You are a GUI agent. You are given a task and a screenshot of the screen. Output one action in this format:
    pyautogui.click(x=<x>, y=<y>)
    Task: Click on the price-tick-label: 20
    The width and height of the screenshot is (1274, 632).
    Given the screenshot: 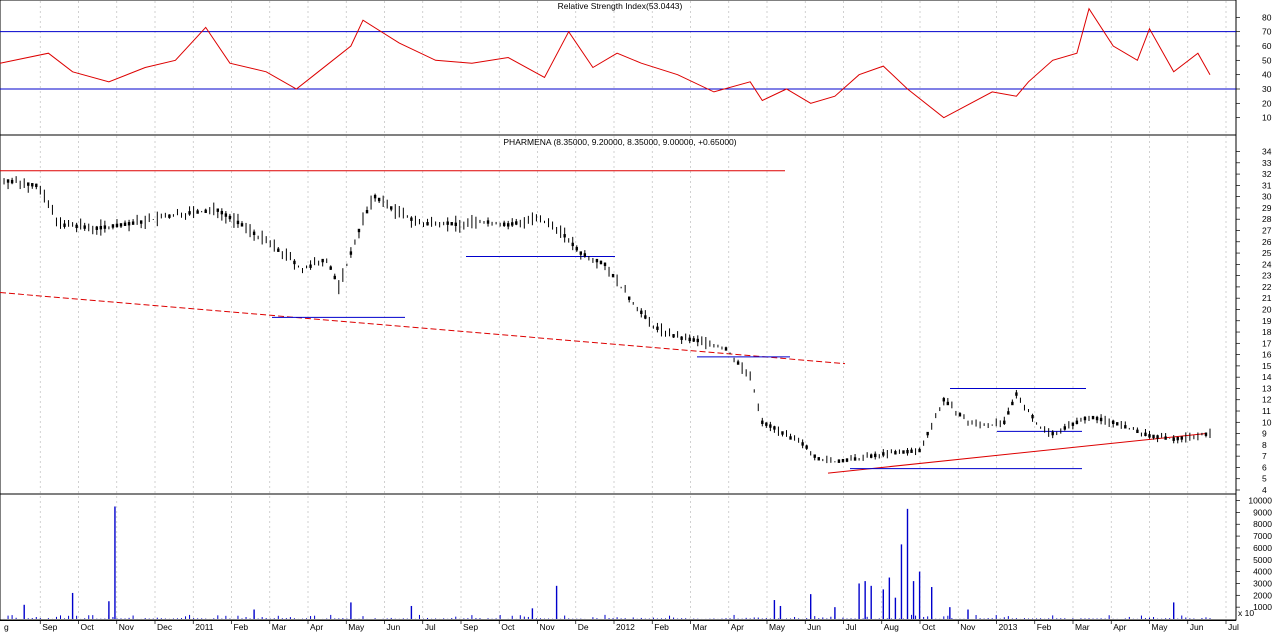 What is the action you would take?
    pyautogui.click(x=1267, y=309)
    